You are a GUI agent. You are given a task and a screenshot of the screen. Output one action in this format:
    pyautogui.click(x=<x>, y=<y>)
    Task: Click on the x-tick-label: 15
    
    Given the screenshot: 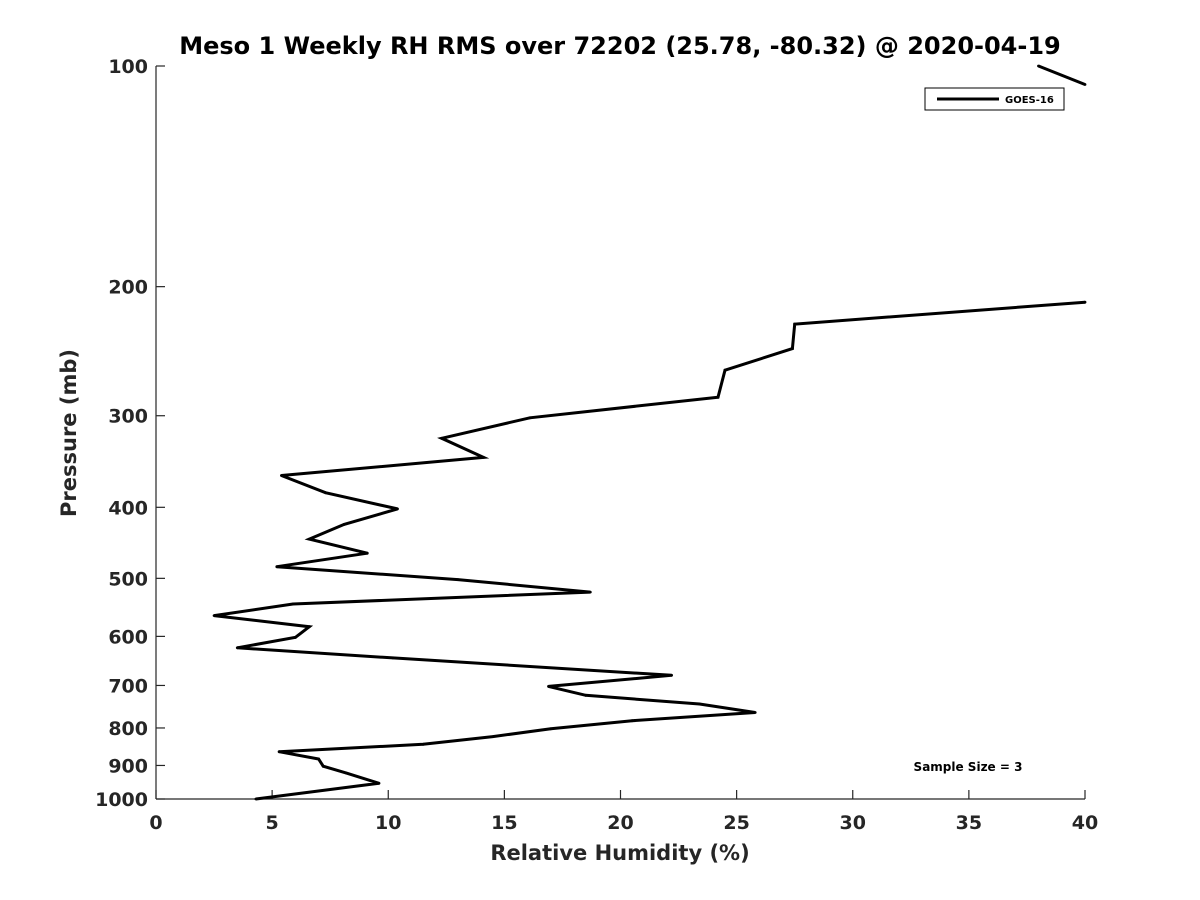 What is the action you would take?
    pyautogui.click(x=504, y=823)
    